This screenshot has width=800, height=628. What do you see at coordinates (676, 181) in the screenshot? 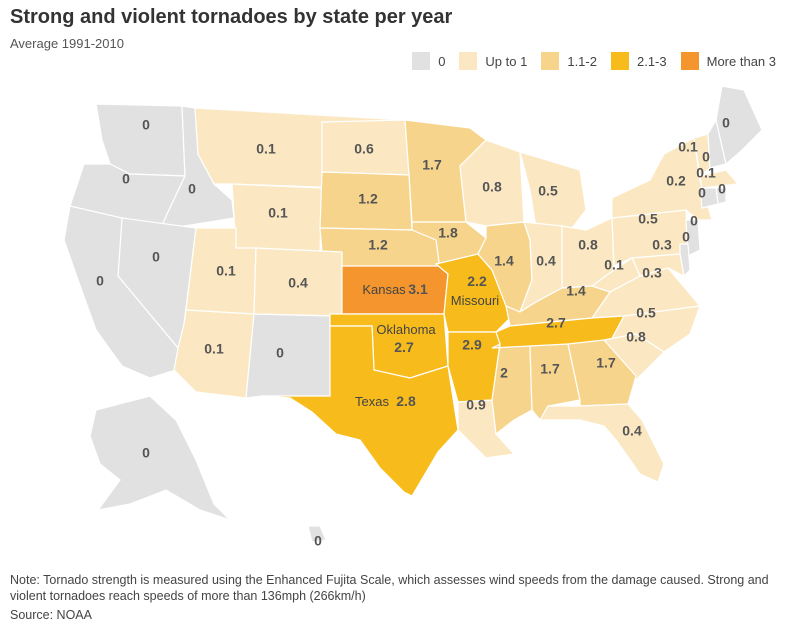
I see `state-value-new-york: 0.2` at bounding box center [676, 181].